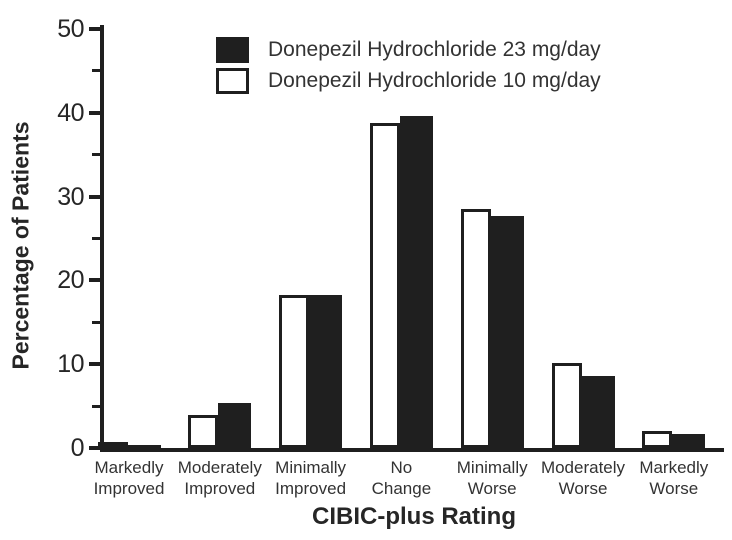 This screenshot has width=732, height=540. What do you see at coordinates (416, 282) in the screenshot?
I see `bar-23mg-no-change` at bounding box center [416, 282].